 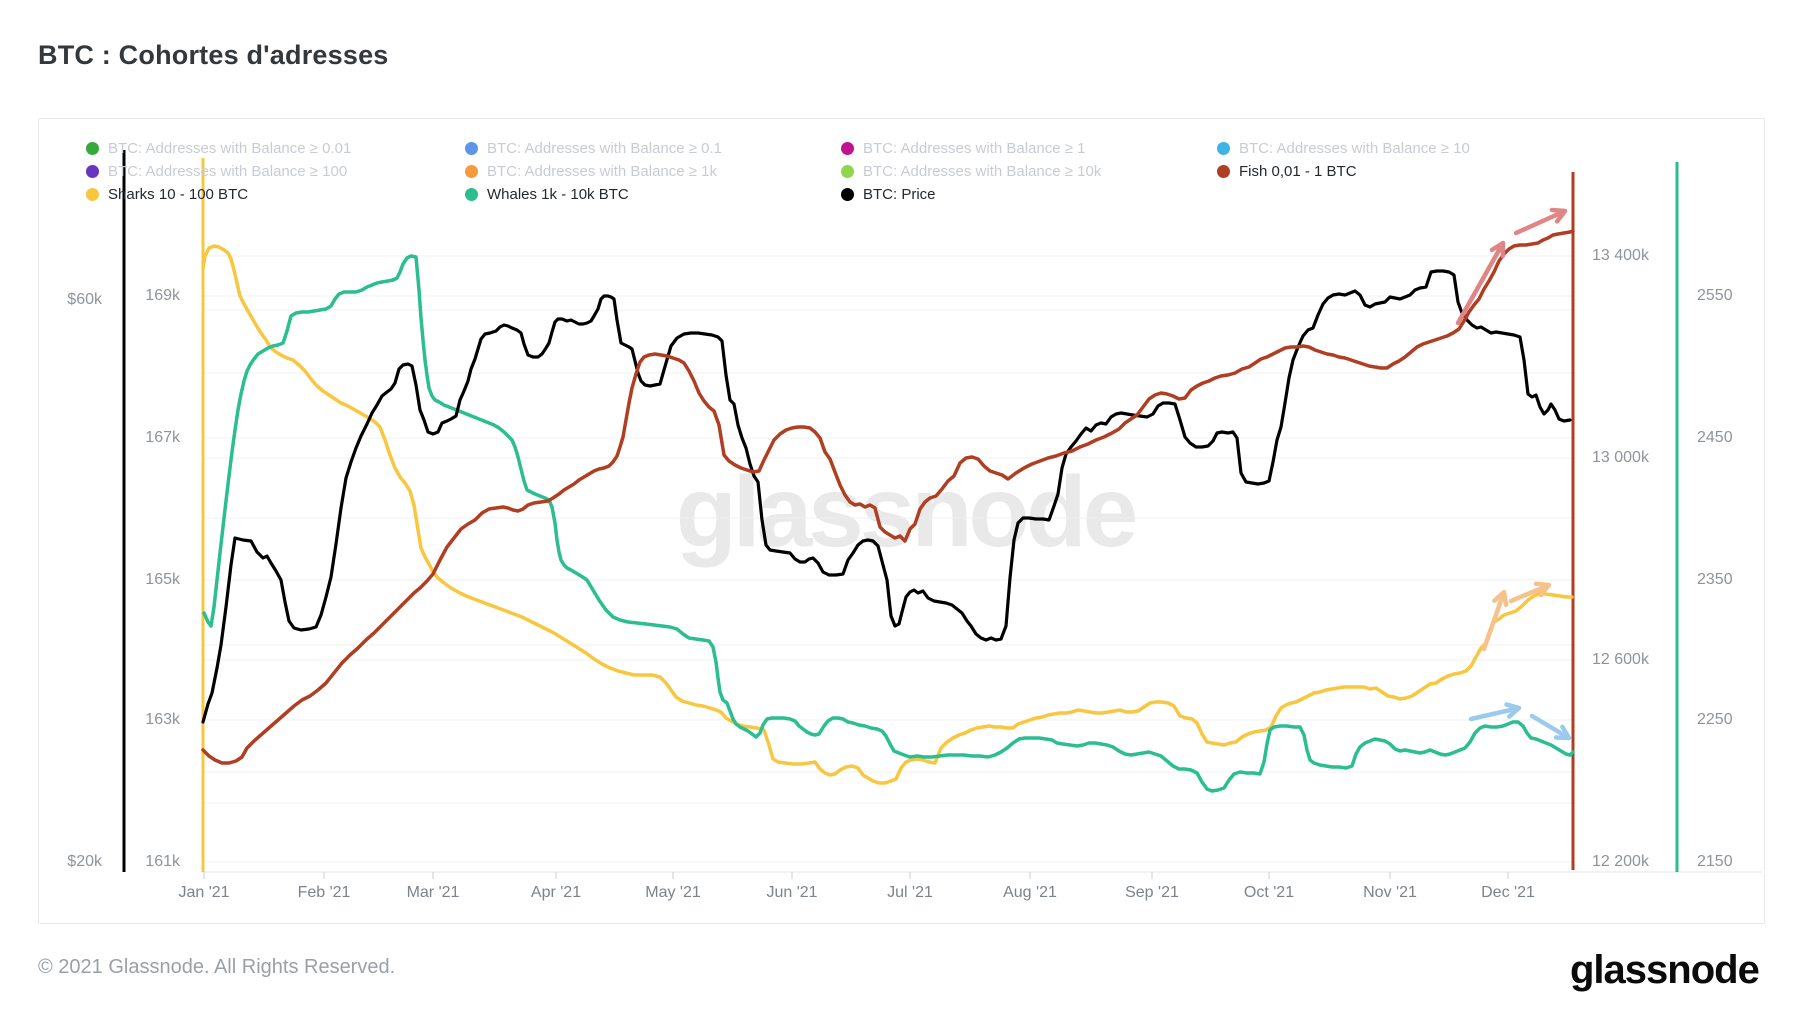 I want to click on legend-item-btc-addresses-with-balance-10: BTC: Addresses with Balance ≥ 10, so click(x=1343, y=148).